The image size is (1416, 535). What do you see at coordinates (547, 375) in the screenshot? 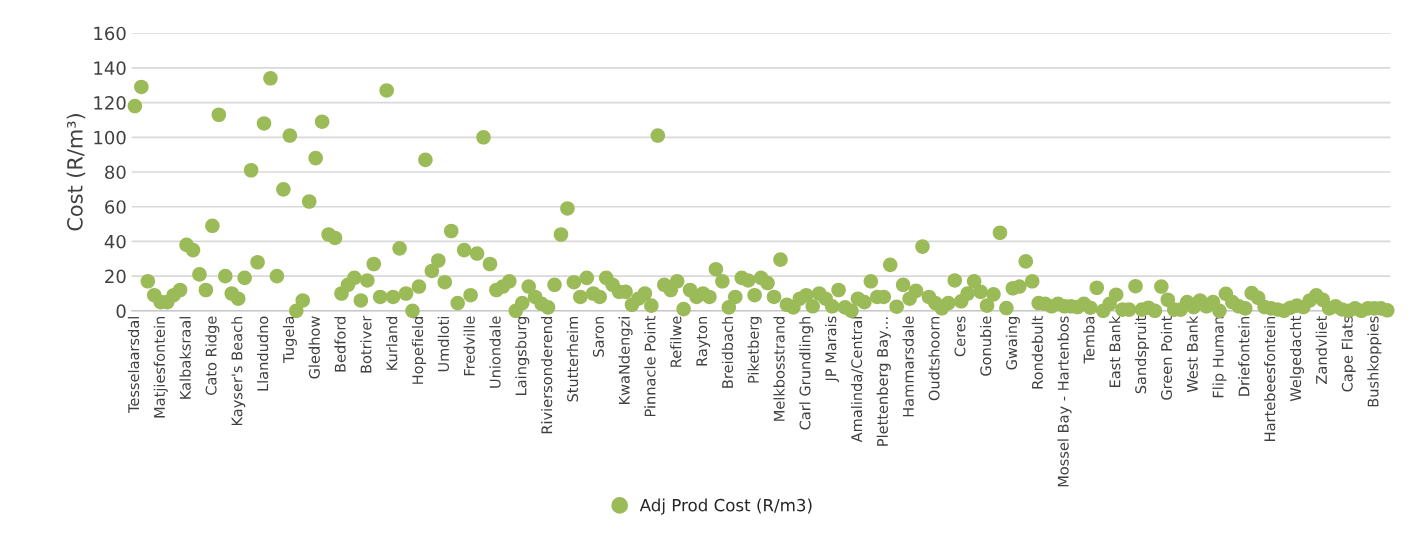
I see `x-tick-label: Riviersonderend` at bounding box center [547, 375].